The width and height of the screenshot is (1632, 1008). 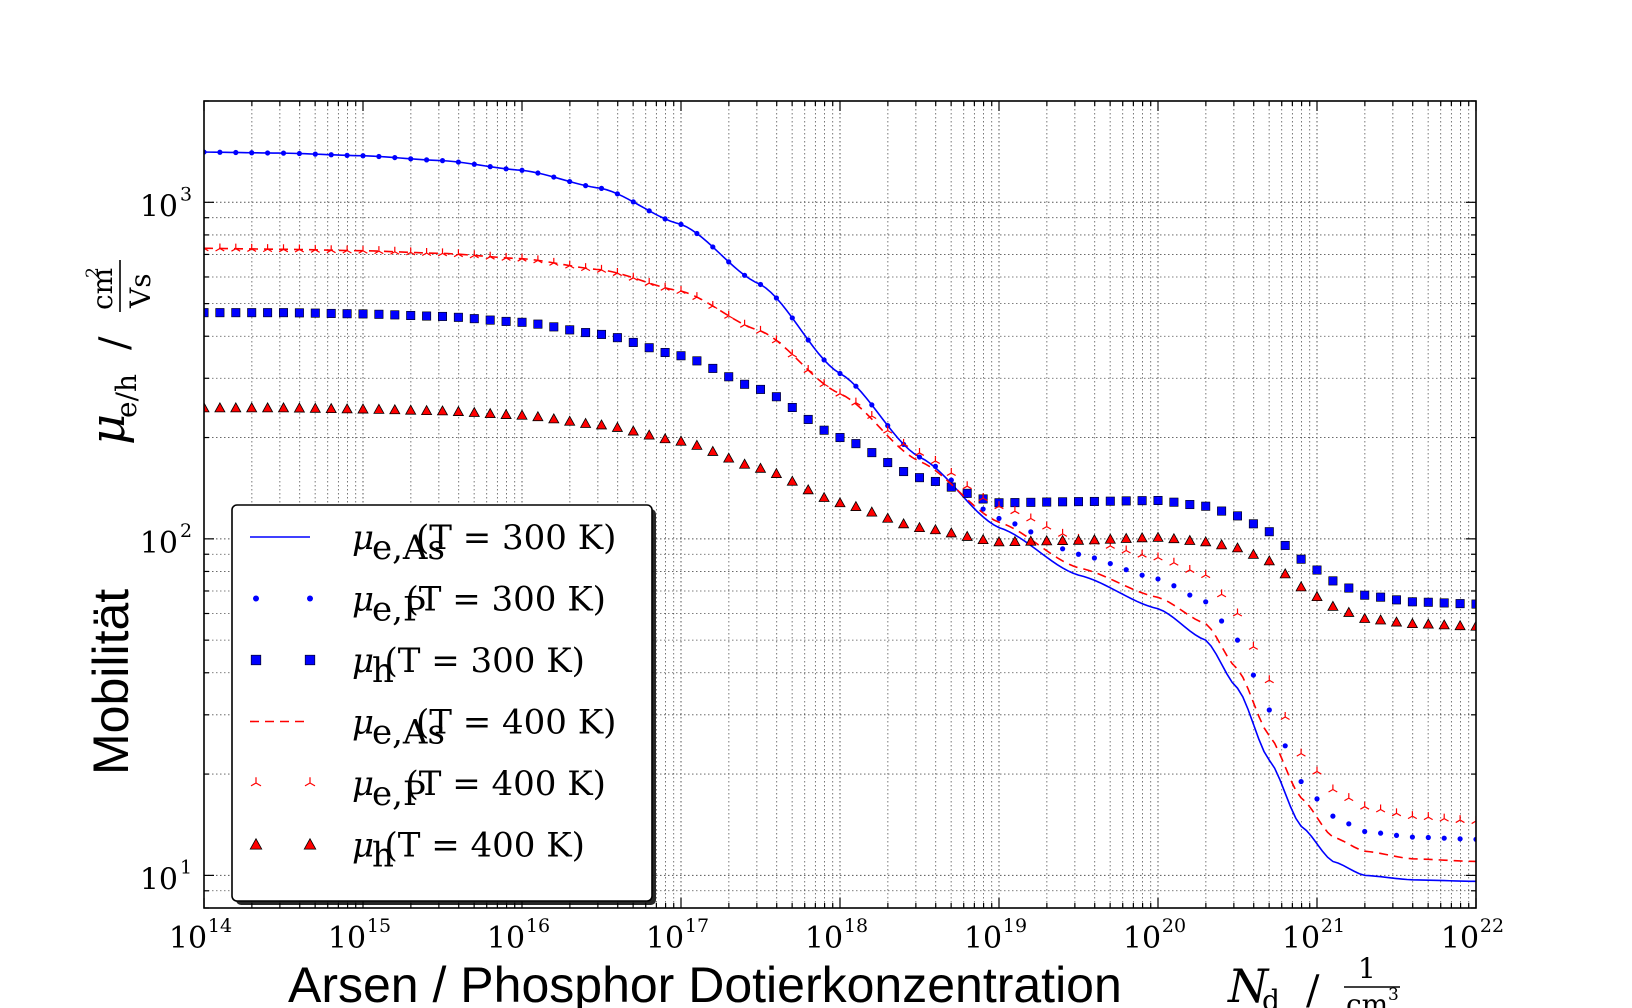 What do you see at coordinates (186, 531) in the screenshot?
I see `y-tick-label-exponent: 2` at bounding box center [186, 531].